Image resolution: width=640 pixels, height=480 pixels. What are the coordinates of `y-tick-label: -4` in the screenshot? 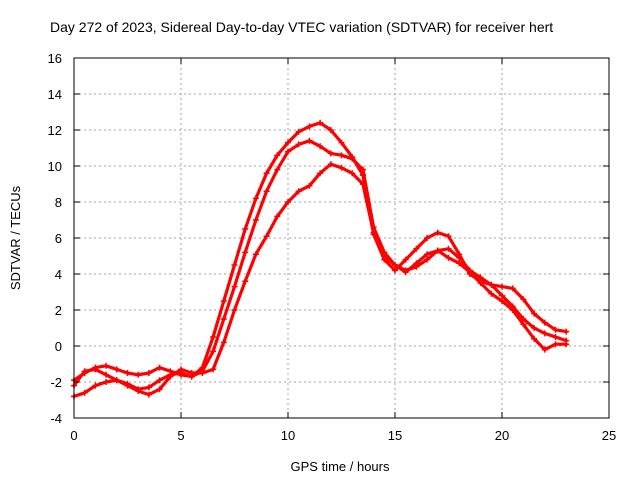 It's located at (56, 418).